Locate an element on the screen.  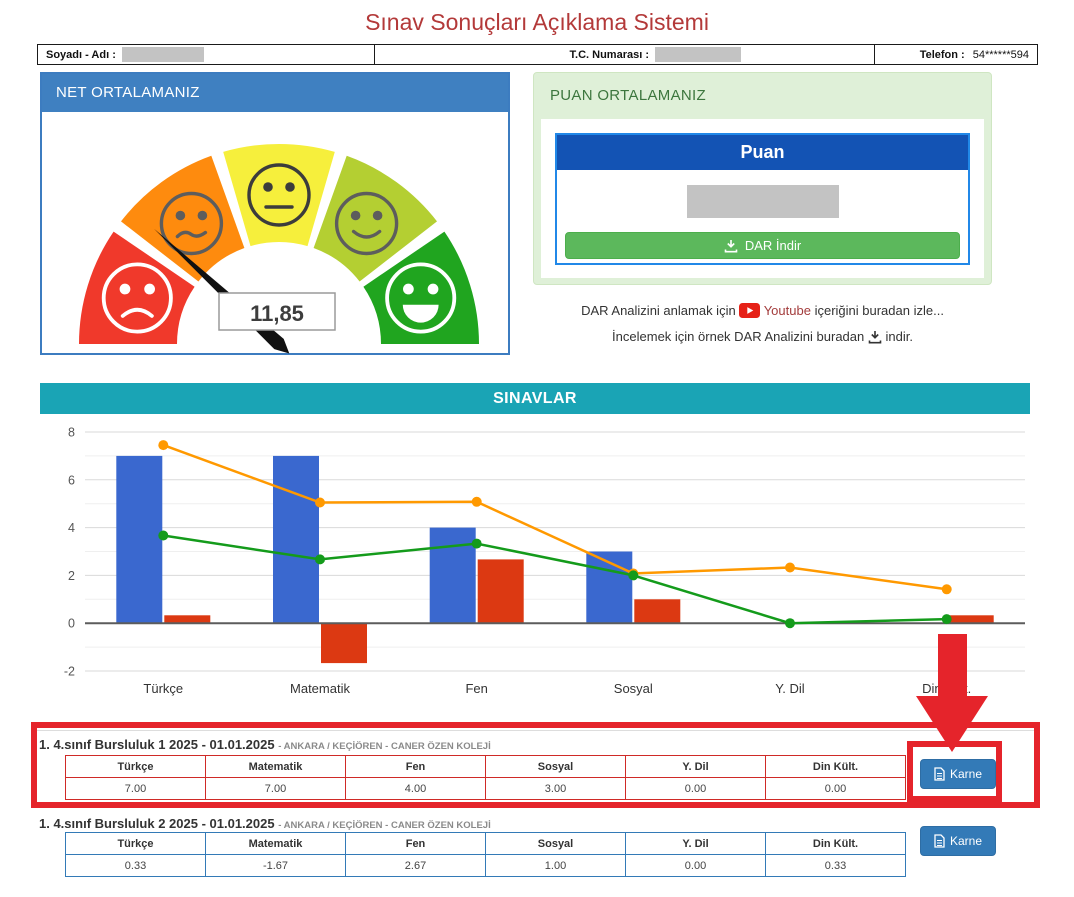
col-matematik: Matematik is located at coordinates (275, 766).